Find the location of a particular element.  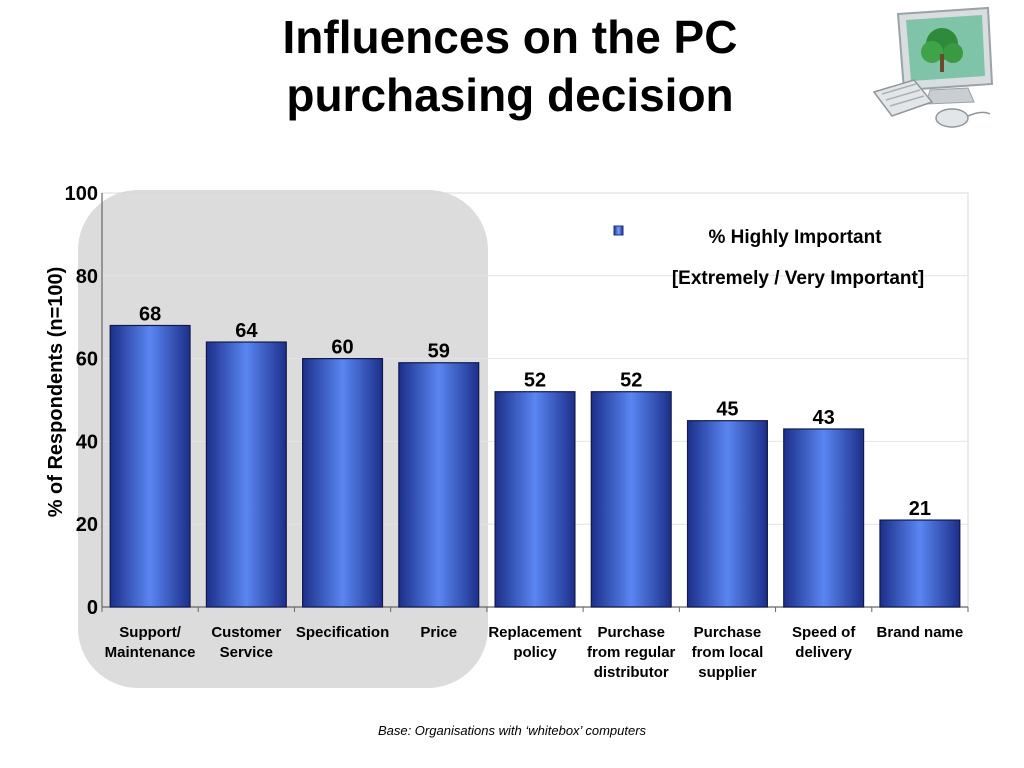

y-axis-title: % of Respondents (n=100) is located at coordinates (56, 392).